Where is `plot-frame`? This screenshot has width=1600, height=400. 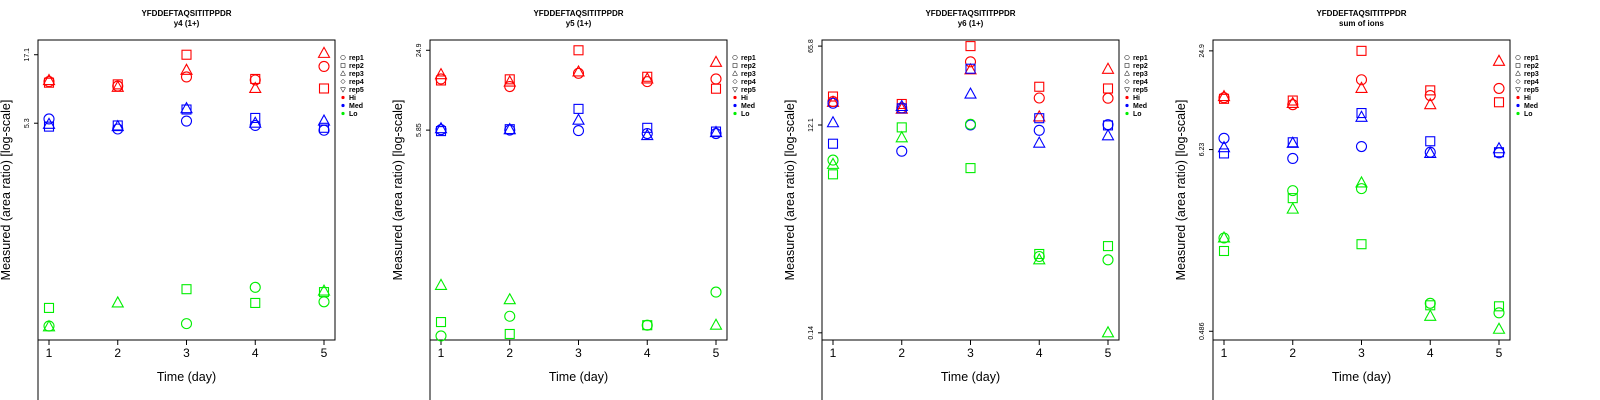
plot-frame is located at coordinates (970, 190).